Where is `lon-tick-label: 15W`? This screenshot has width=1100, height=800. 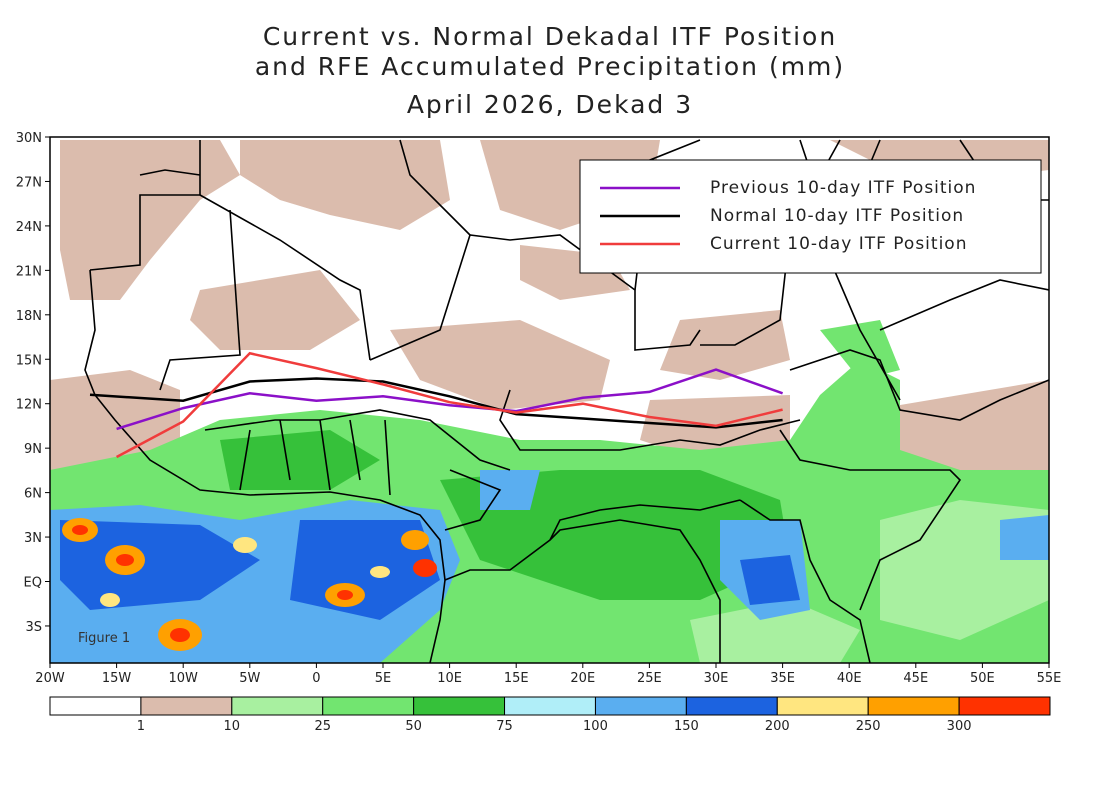
lon-tick-label: 15W is located at coordinates (117, 678).